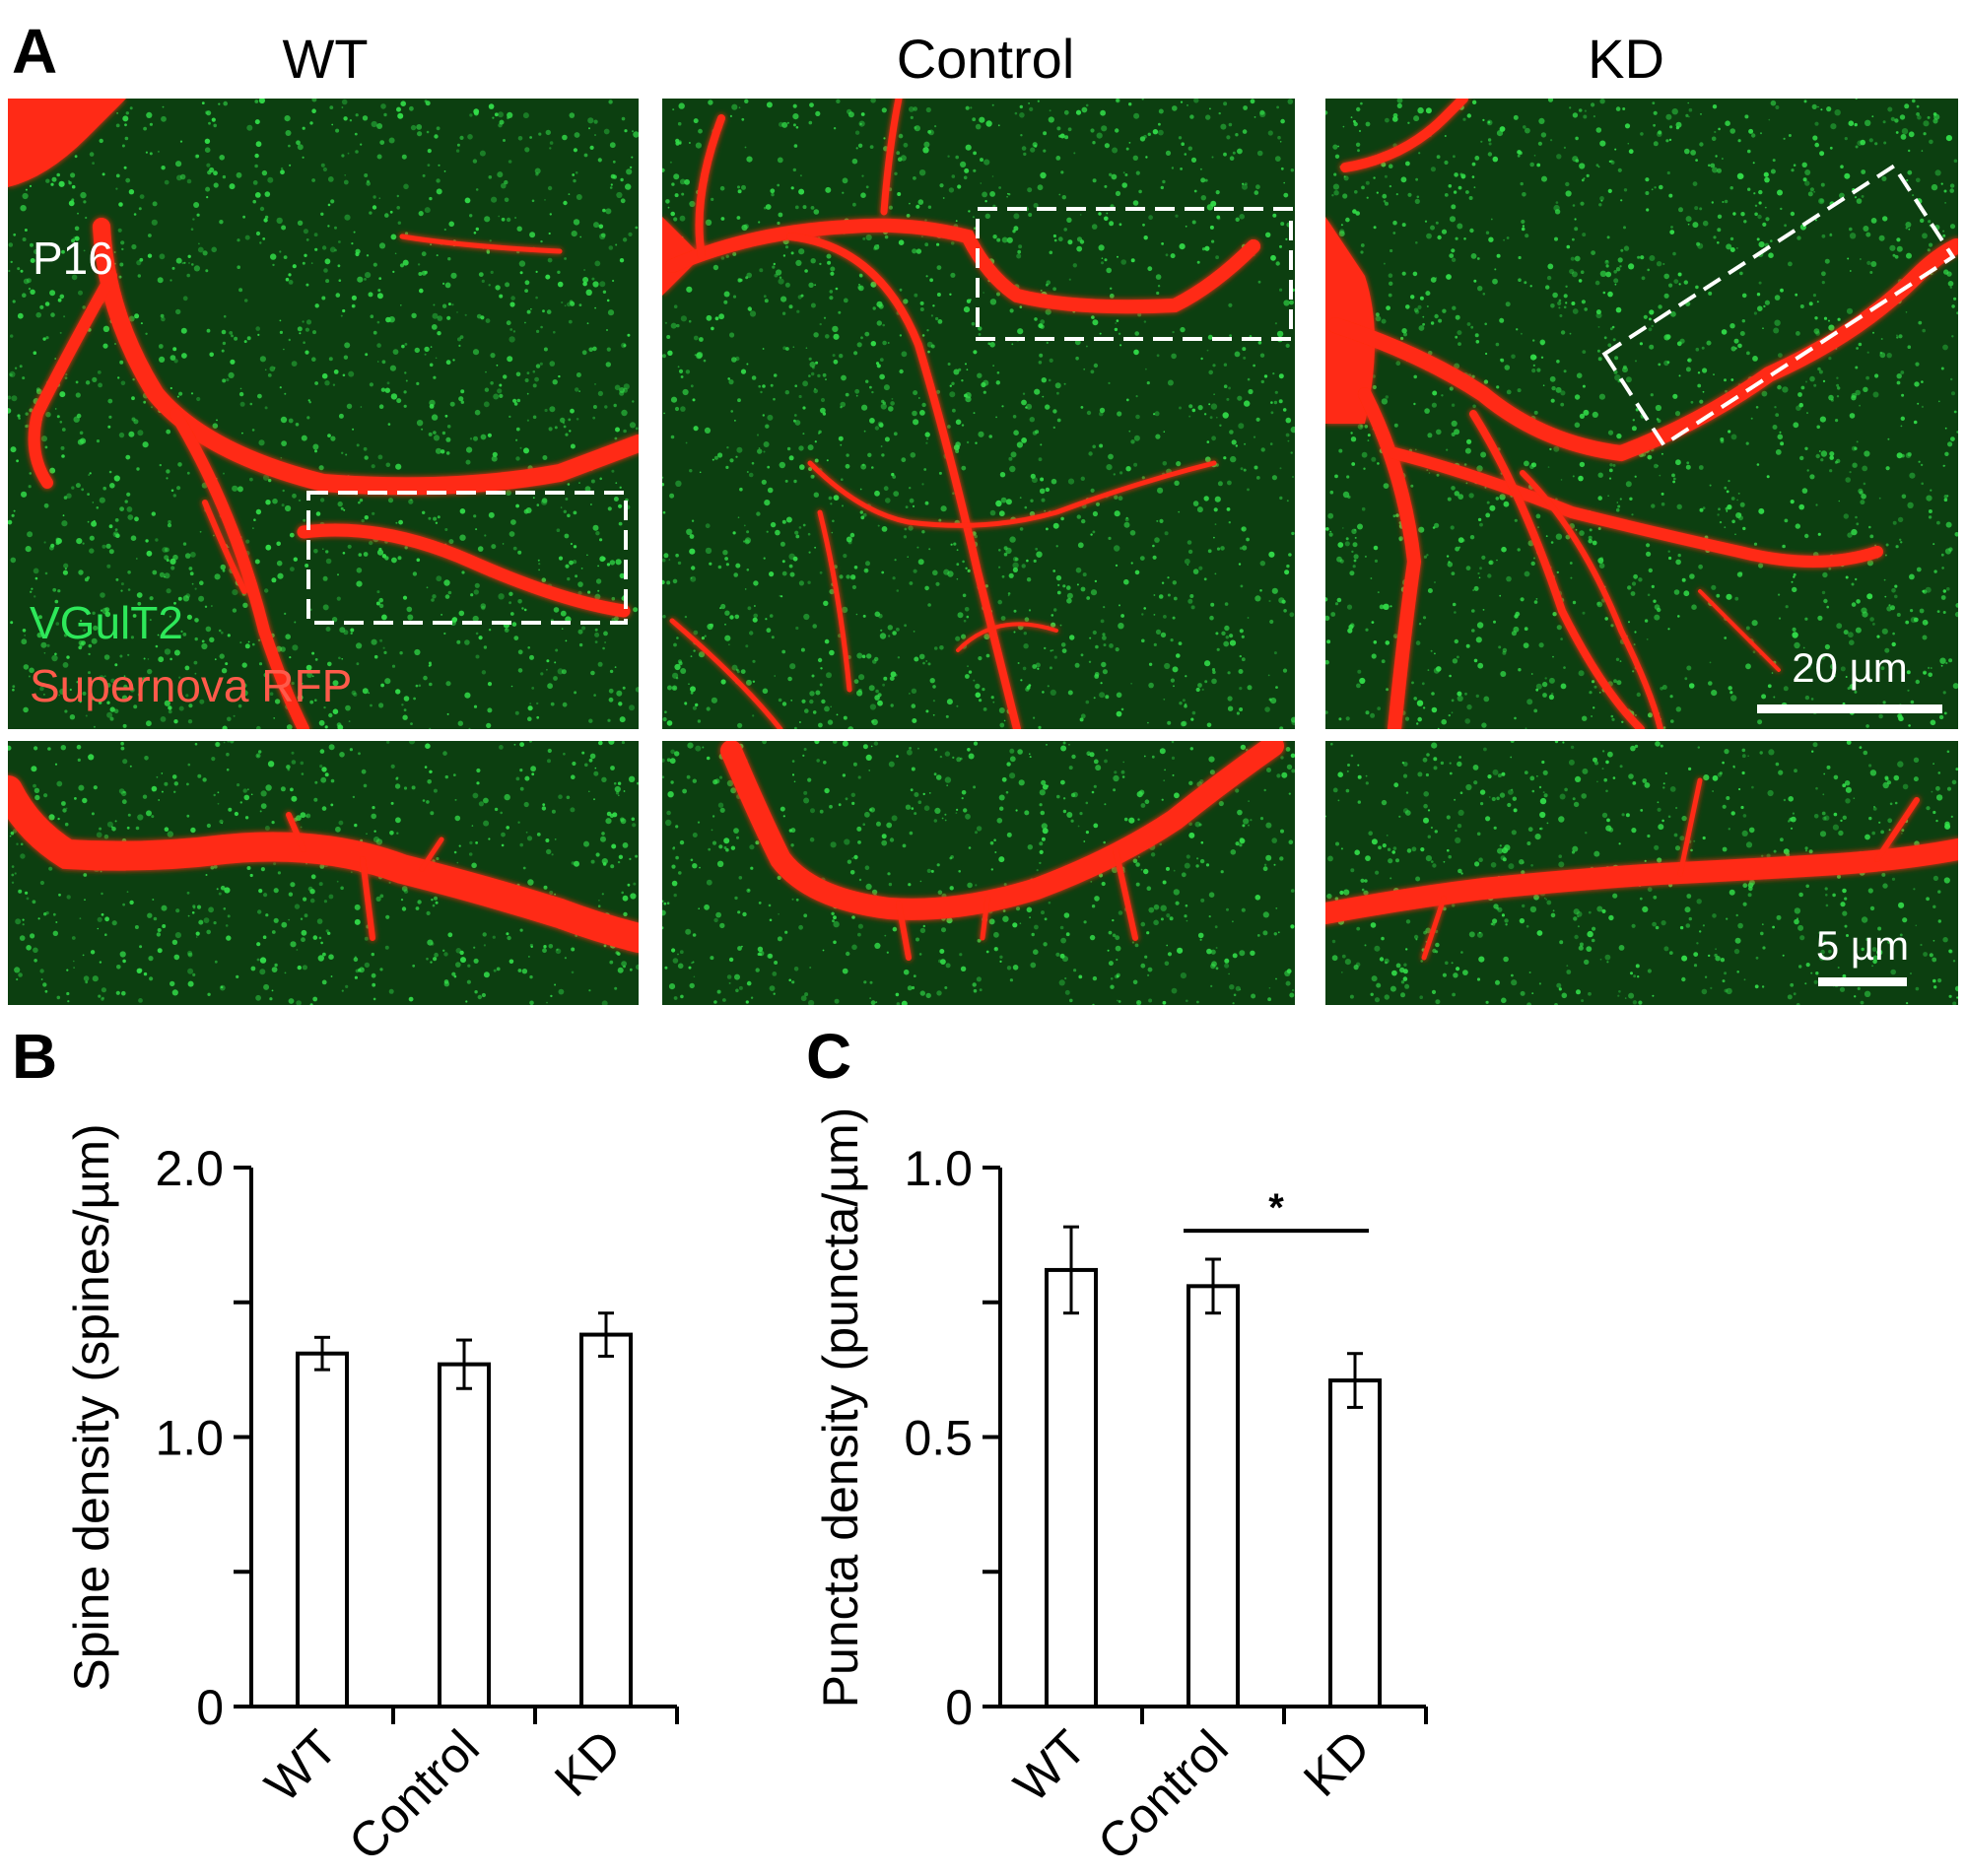 This screenshot has height=1876, width=1966. What do you see at coordinates (1626, 59) in the screenshot?
I see `column-title-kd: KD` at bounding box center [1626, 59].